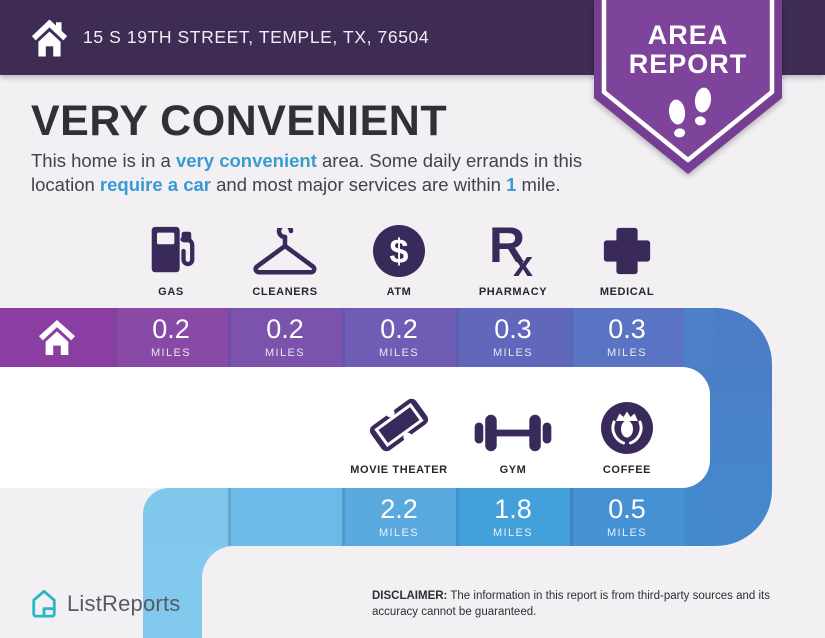 The width and height of the screenshot is (825, 638). I want to click on brand-name: ListReports, so click(124, 603).